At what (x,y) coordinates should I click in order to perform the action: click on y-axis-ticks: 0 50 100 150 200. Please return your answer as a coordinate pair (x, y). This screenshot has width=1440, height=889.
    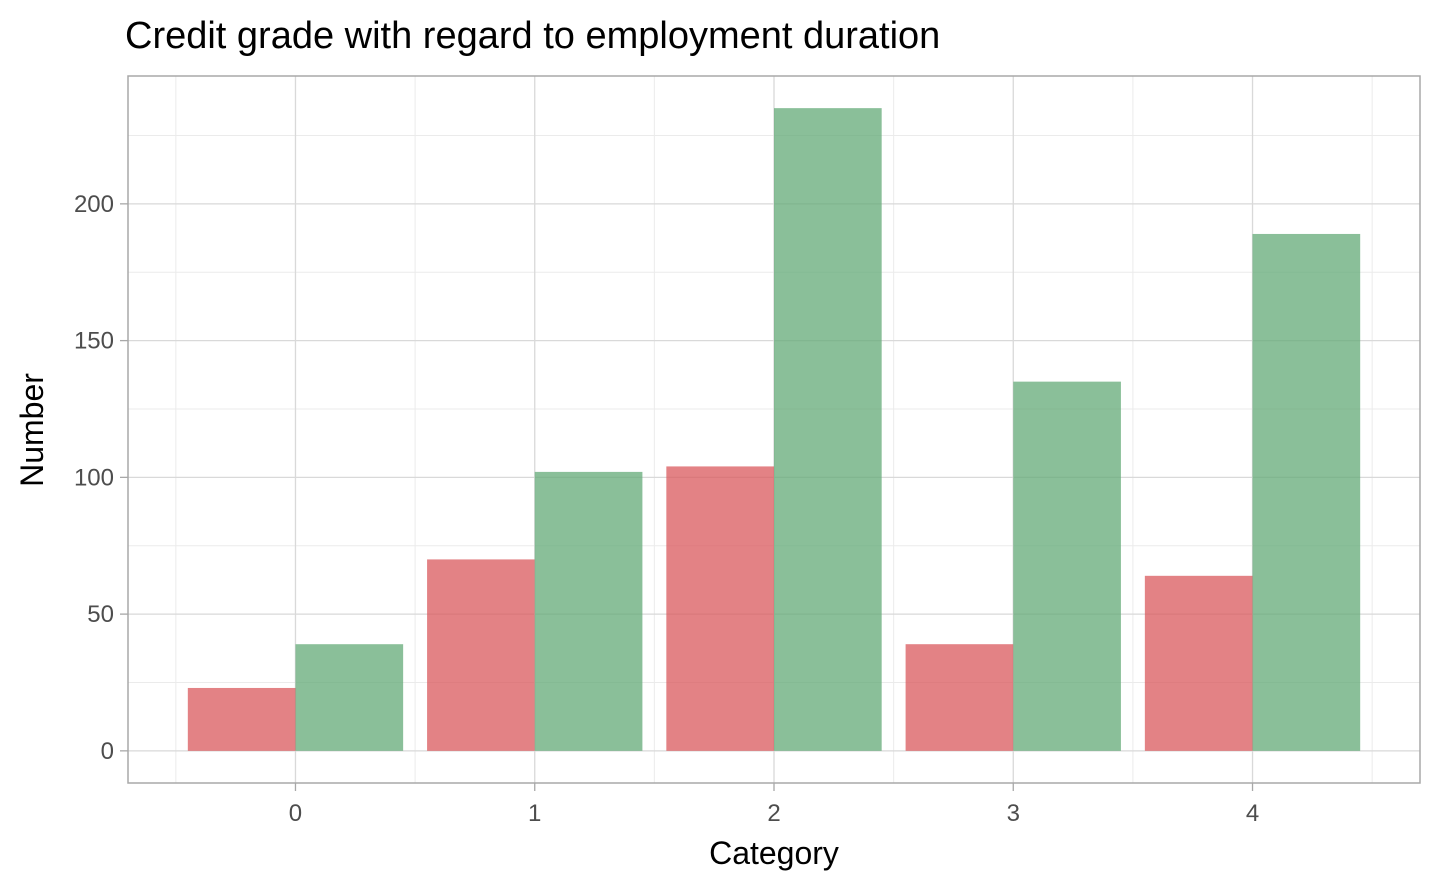
    Looking at the image, I should click on (101, 478).